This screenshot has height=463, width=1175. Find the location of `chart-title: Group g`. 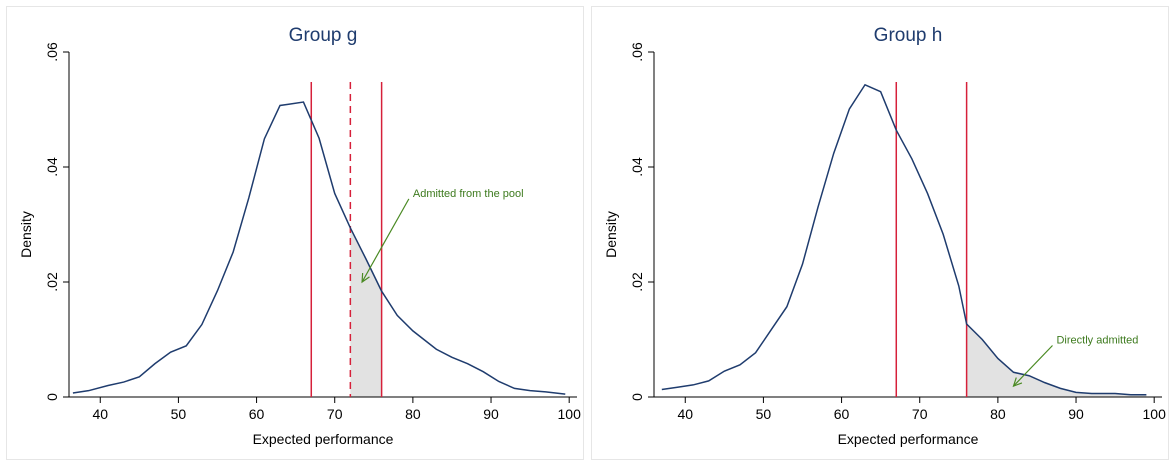

chart-title: Group g is located at coordinates (323, 35).